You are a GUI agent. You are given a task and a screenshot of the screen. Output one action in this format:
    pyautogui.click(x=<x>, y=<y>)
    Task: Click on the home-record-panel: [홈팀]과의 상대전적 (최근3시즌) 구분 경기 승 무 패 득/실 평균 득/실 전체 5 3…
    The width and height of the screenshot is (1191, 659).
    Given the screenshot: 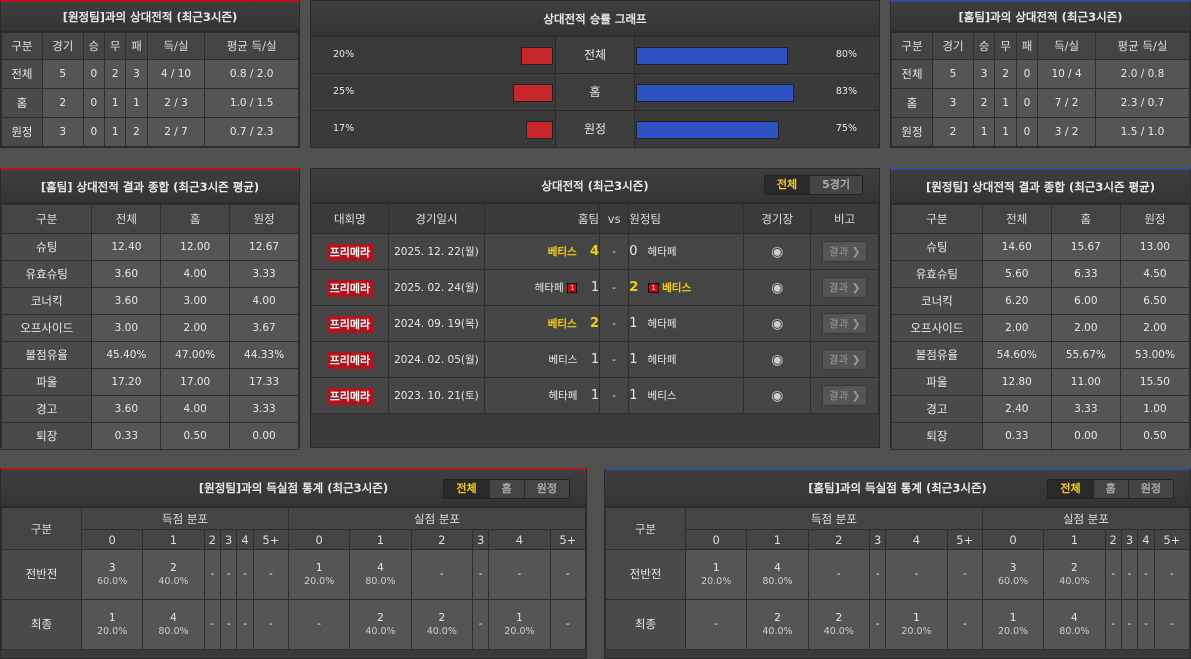 What is the action you would take?
    pyautogui.click(x=1040, y=74)
    